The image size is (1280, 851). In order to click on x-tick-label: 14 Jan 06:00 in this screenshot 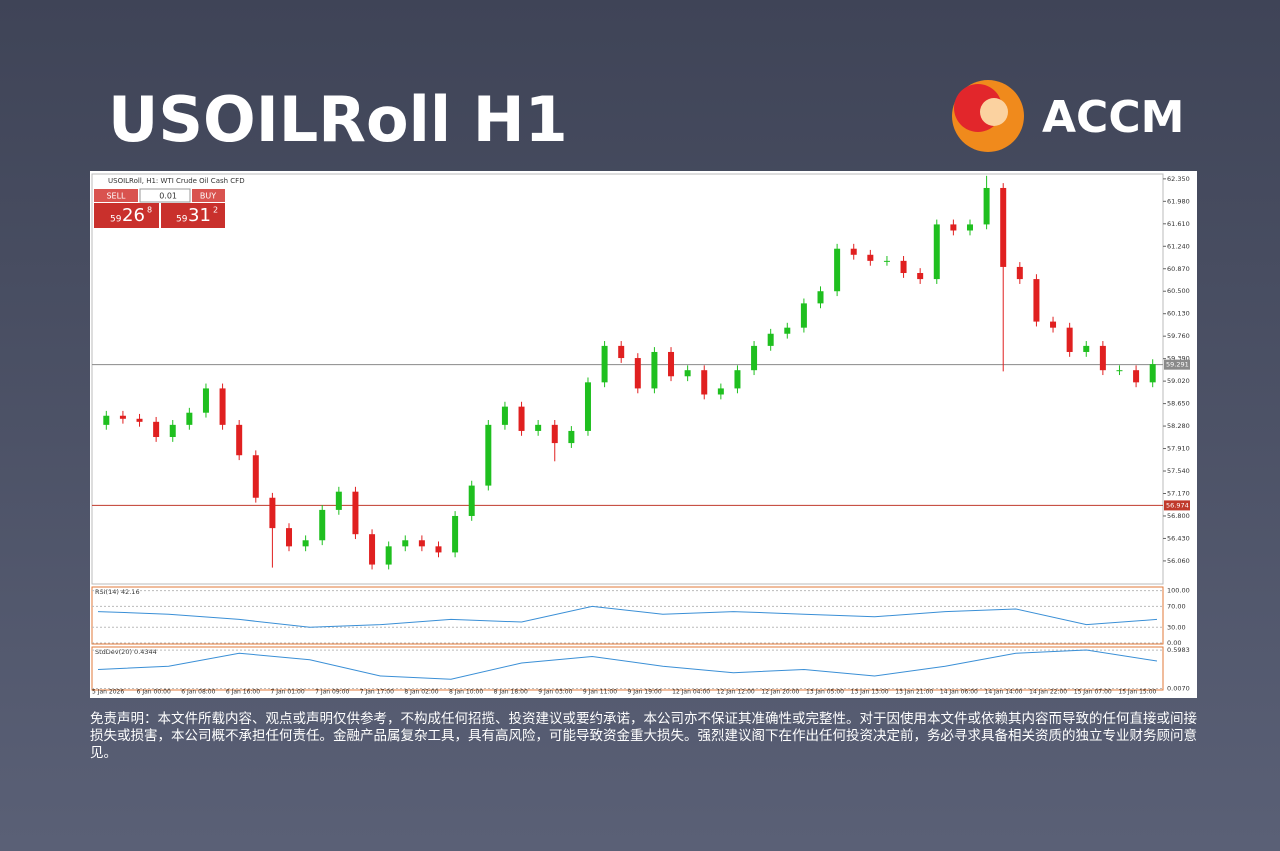, I will do `click(959, 692)`.